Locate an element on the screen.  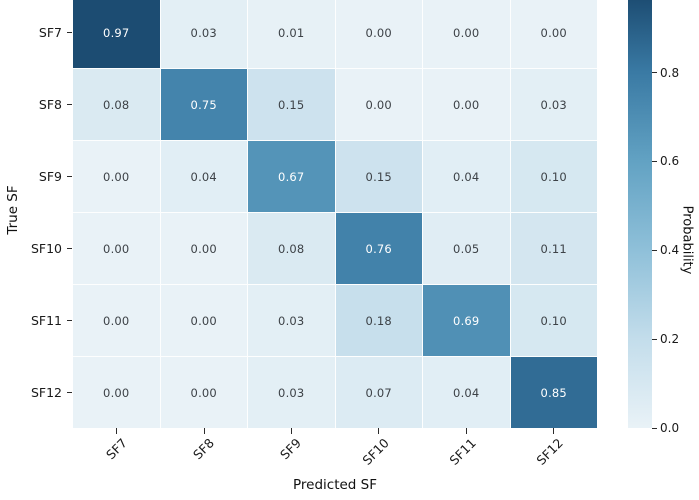
heatmap-cell-SF7-SF10: 0.00 is located at coordinates (378, 34).